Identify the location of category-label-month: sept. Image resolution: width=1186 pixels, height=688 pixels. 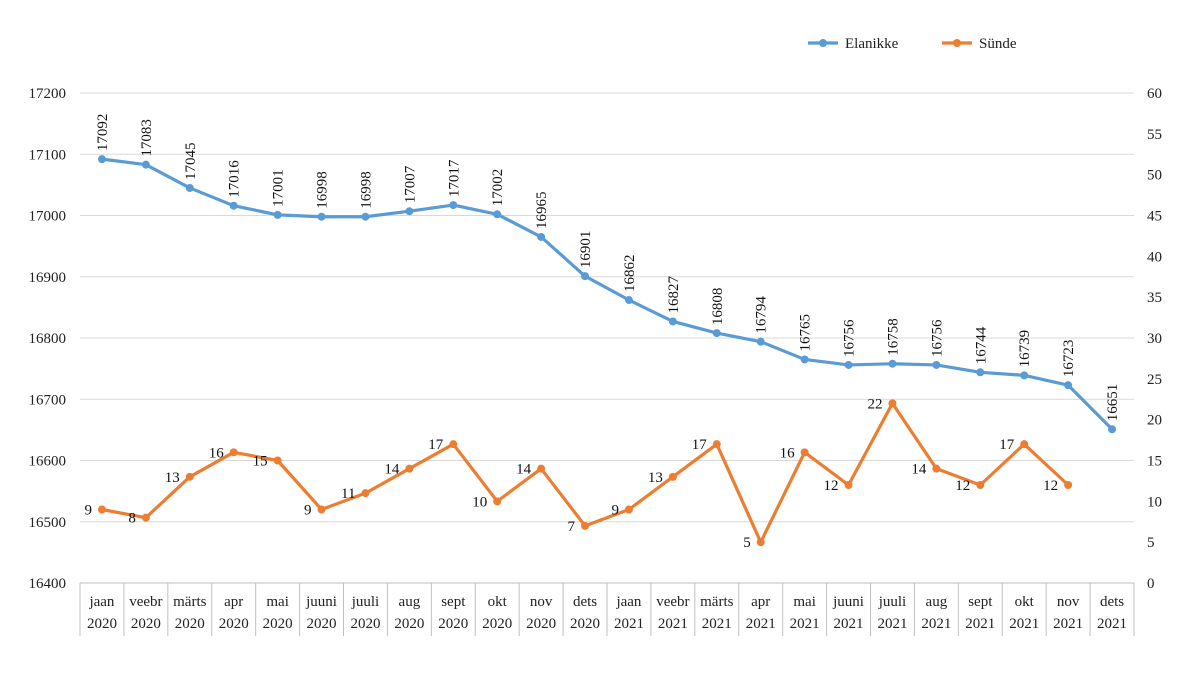
(453, 602).